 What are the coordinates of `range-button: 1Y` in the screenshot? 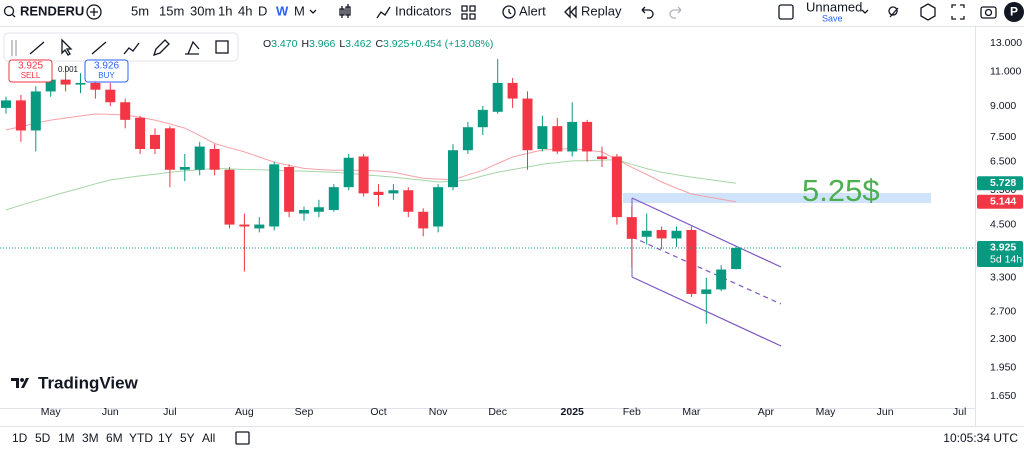 It's located at (165, 438).